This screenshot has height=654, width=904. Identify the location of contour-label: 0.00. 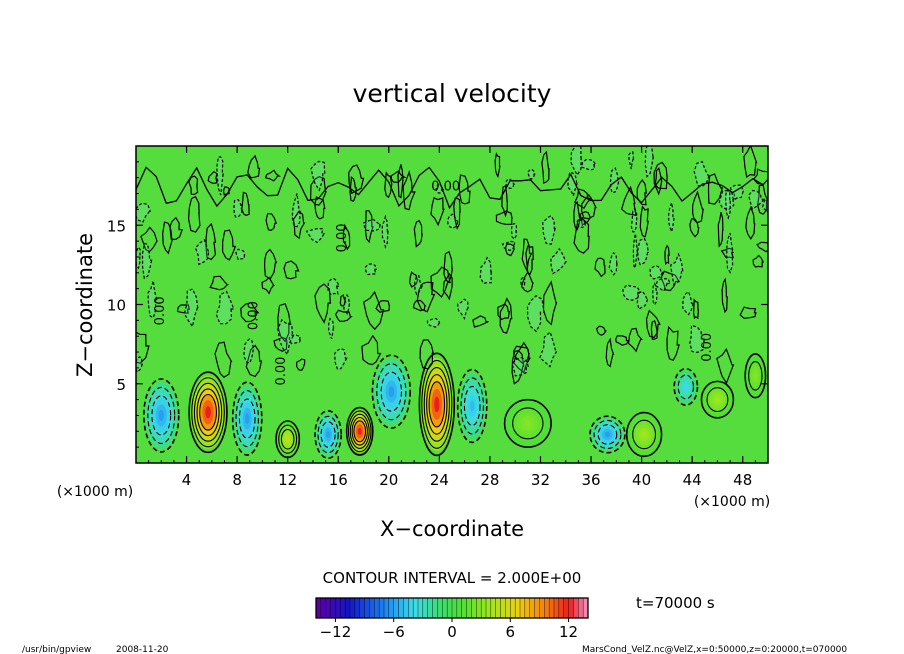
(160, 310).